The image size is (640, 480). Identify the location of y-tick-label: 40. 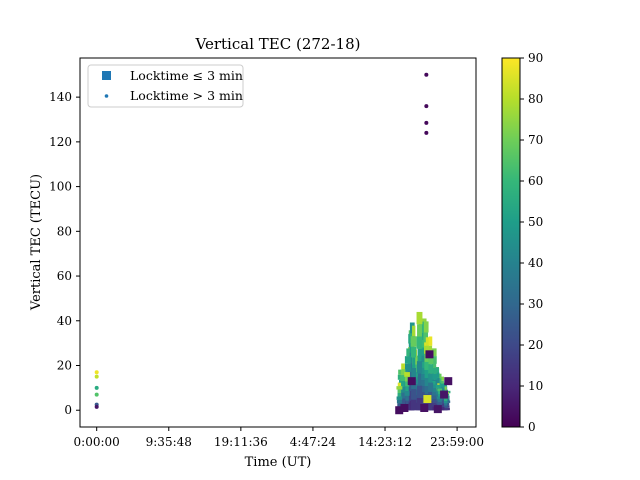
(64, 321).